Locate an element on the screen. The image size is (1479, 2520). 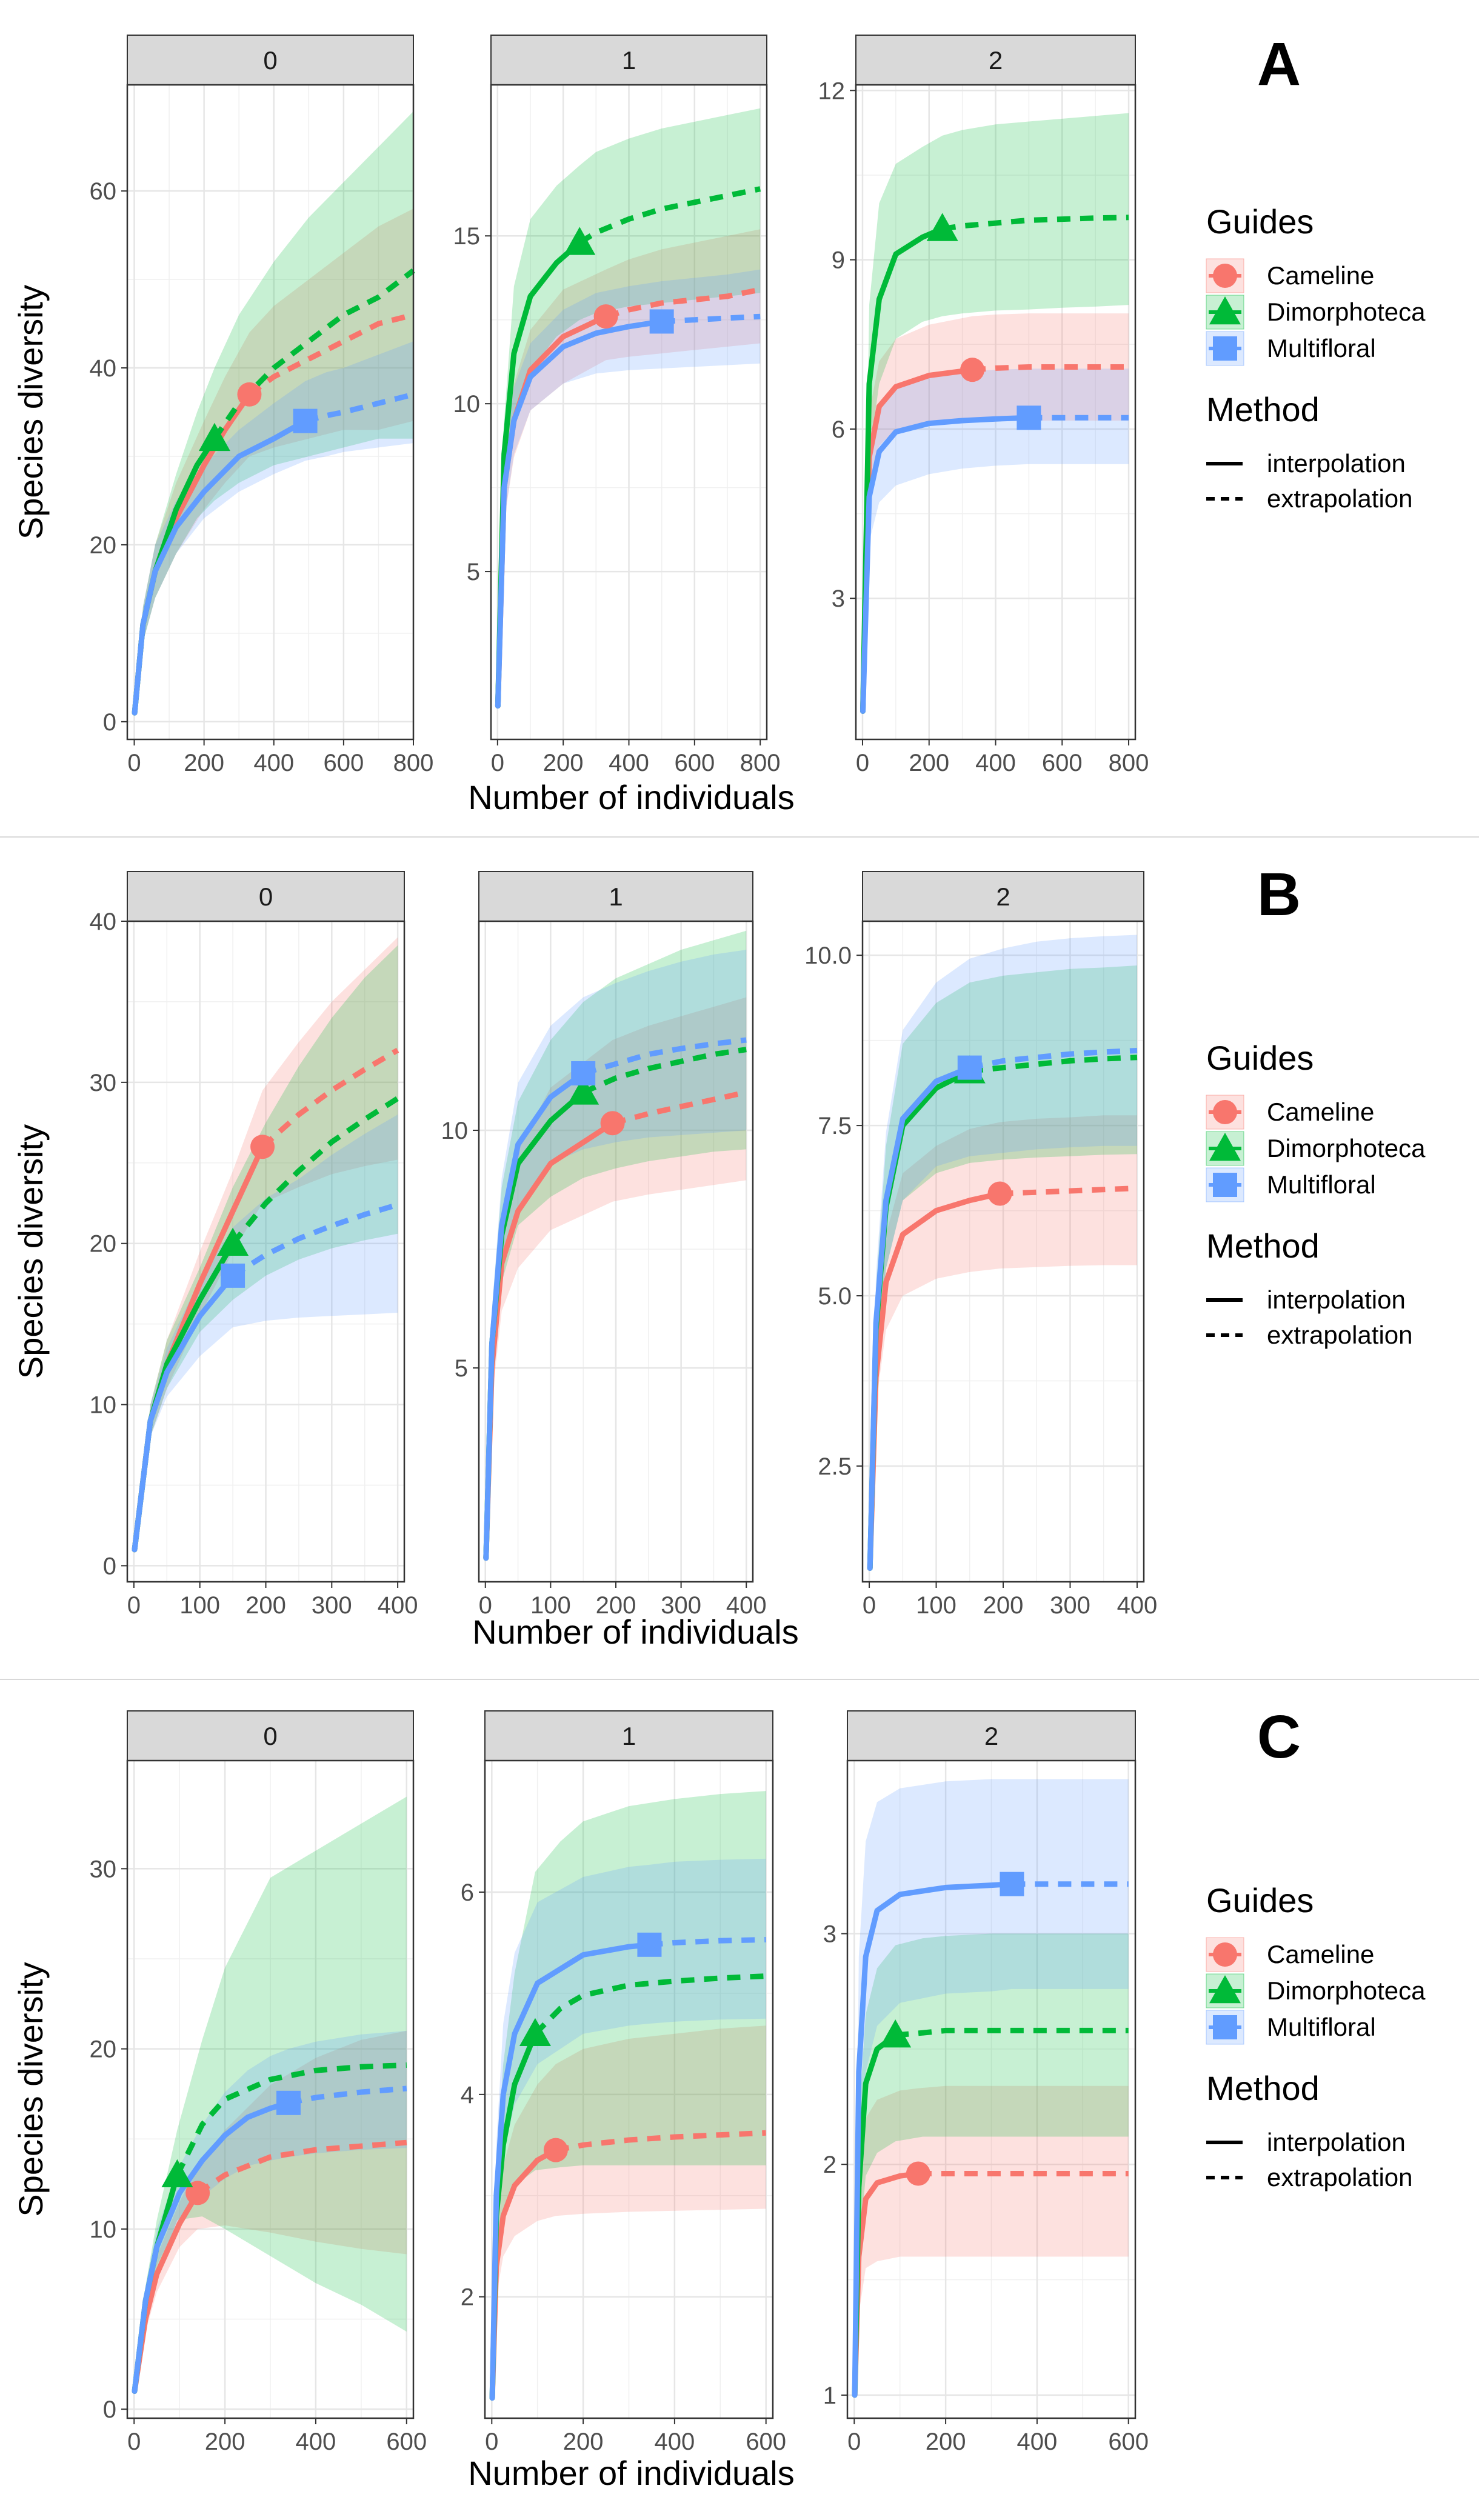
y-tick-label: 5 is located at coordinates (462, 1368).